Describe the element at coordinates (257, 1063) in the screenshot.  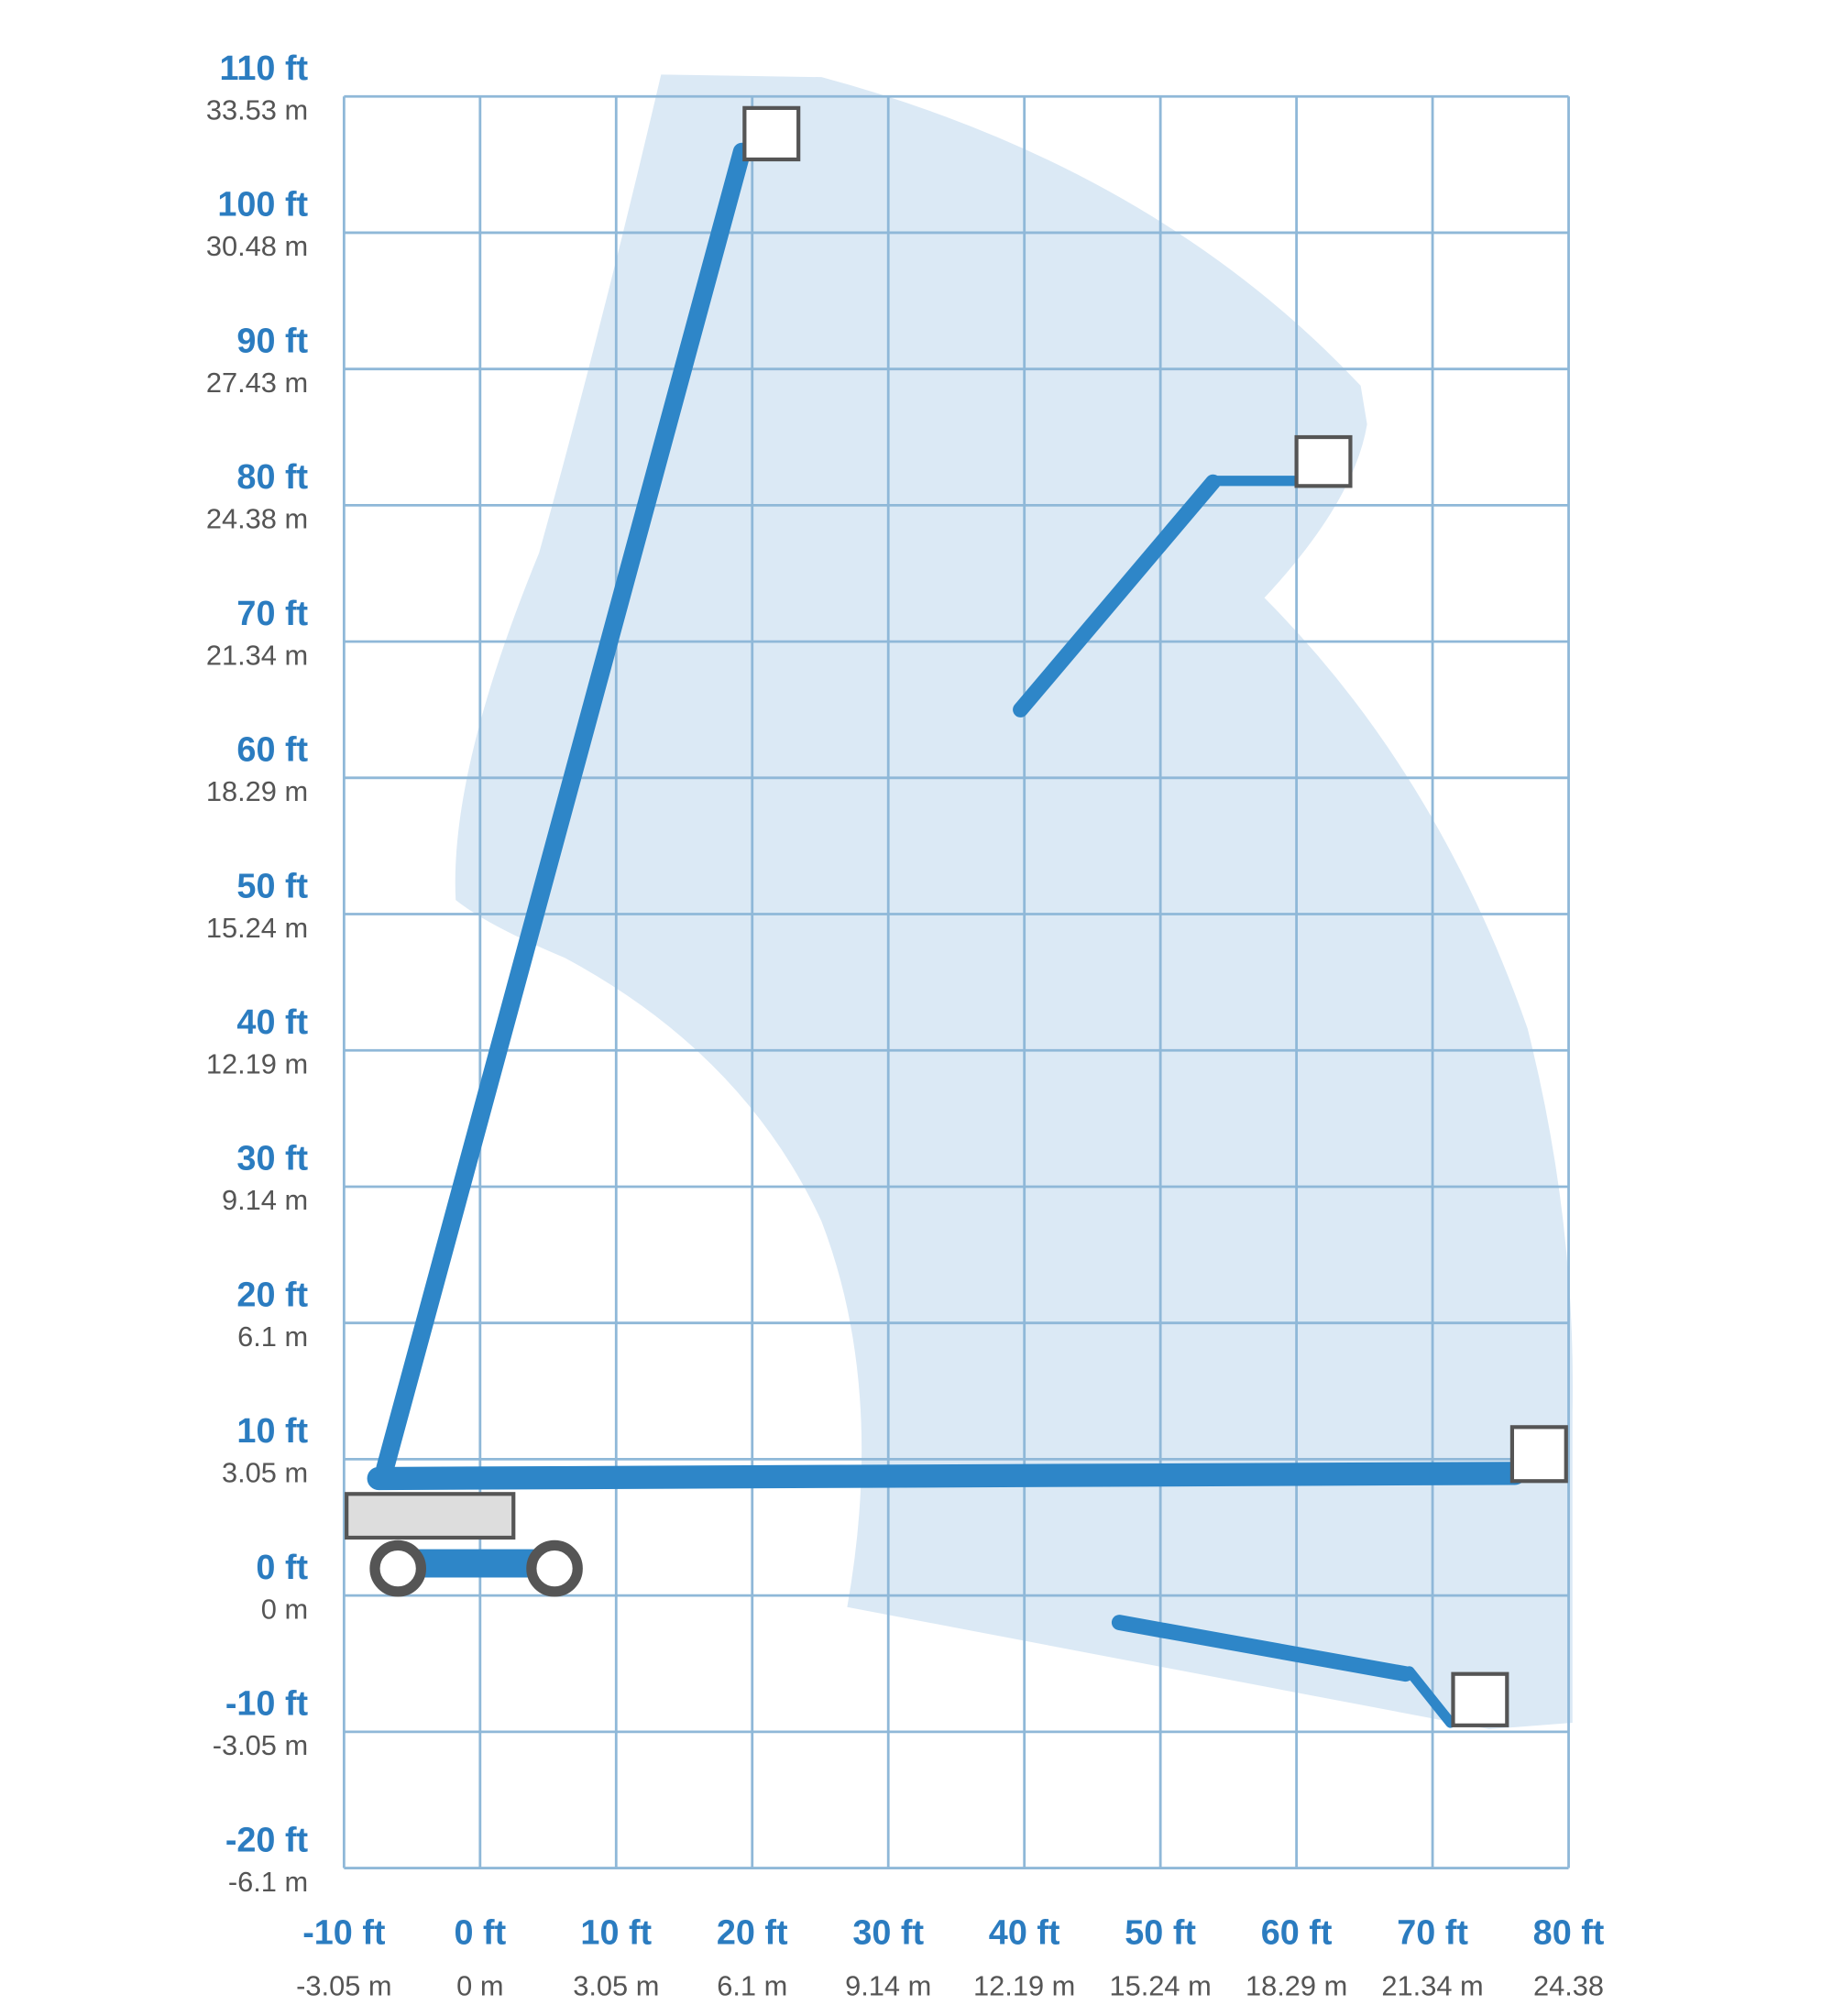
I see `y-label-m: 12.19 m` at that location.